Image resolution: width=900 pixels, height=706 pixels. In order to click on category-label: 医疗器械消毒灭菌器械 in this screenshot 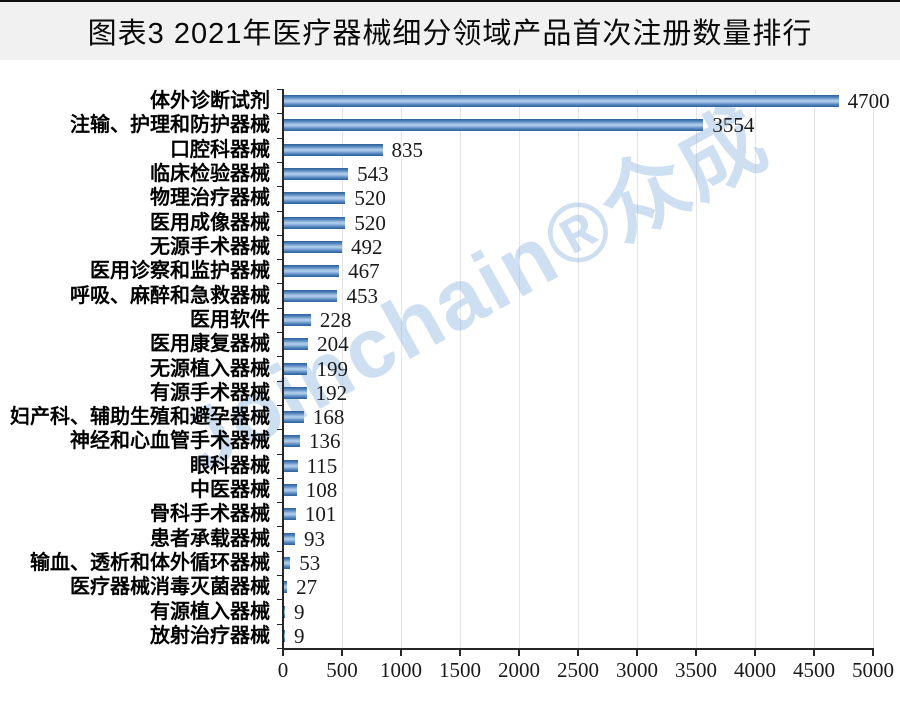, I will do `click(170, 587)`.